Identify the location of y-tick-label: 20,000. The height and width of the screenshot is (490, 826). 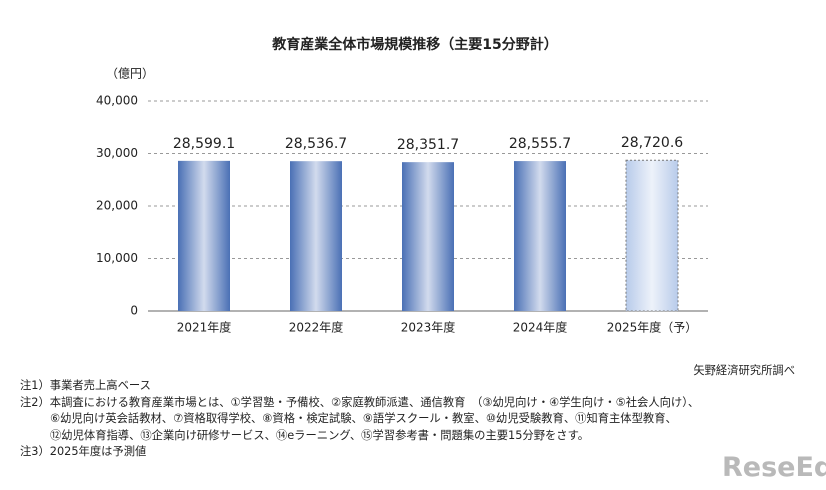
(117, 206).